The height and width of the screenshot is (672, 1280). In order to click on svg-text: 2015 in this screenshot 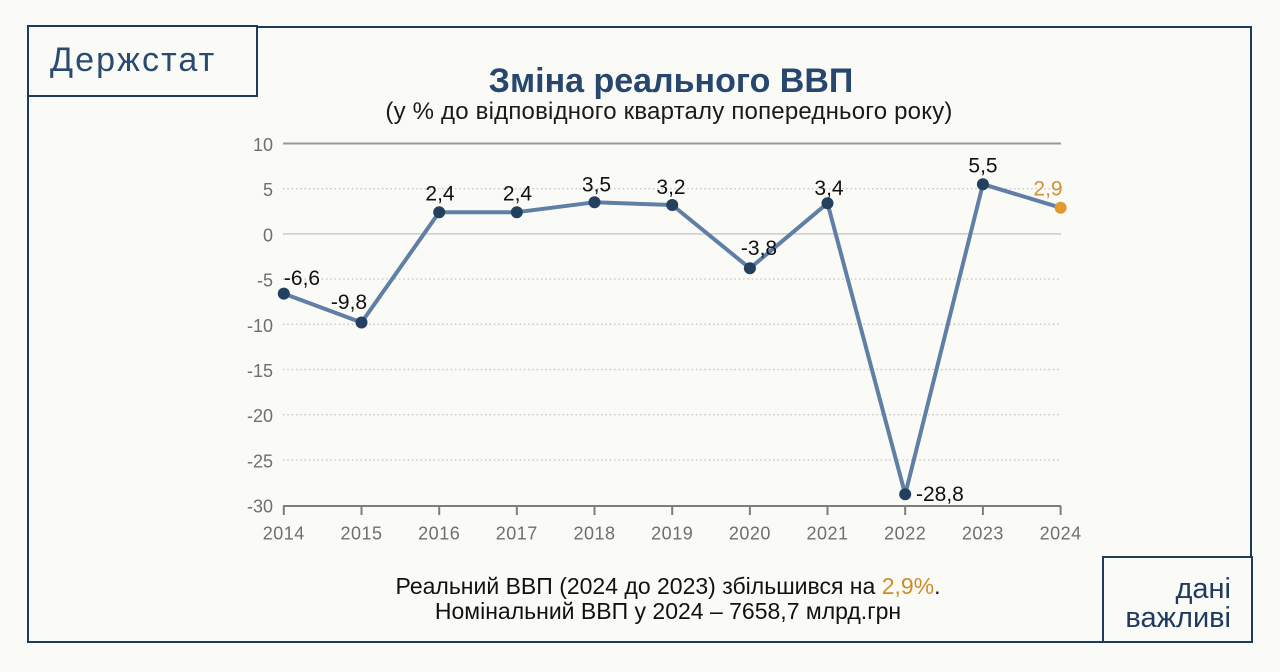, I will do `click(361, 534)`.